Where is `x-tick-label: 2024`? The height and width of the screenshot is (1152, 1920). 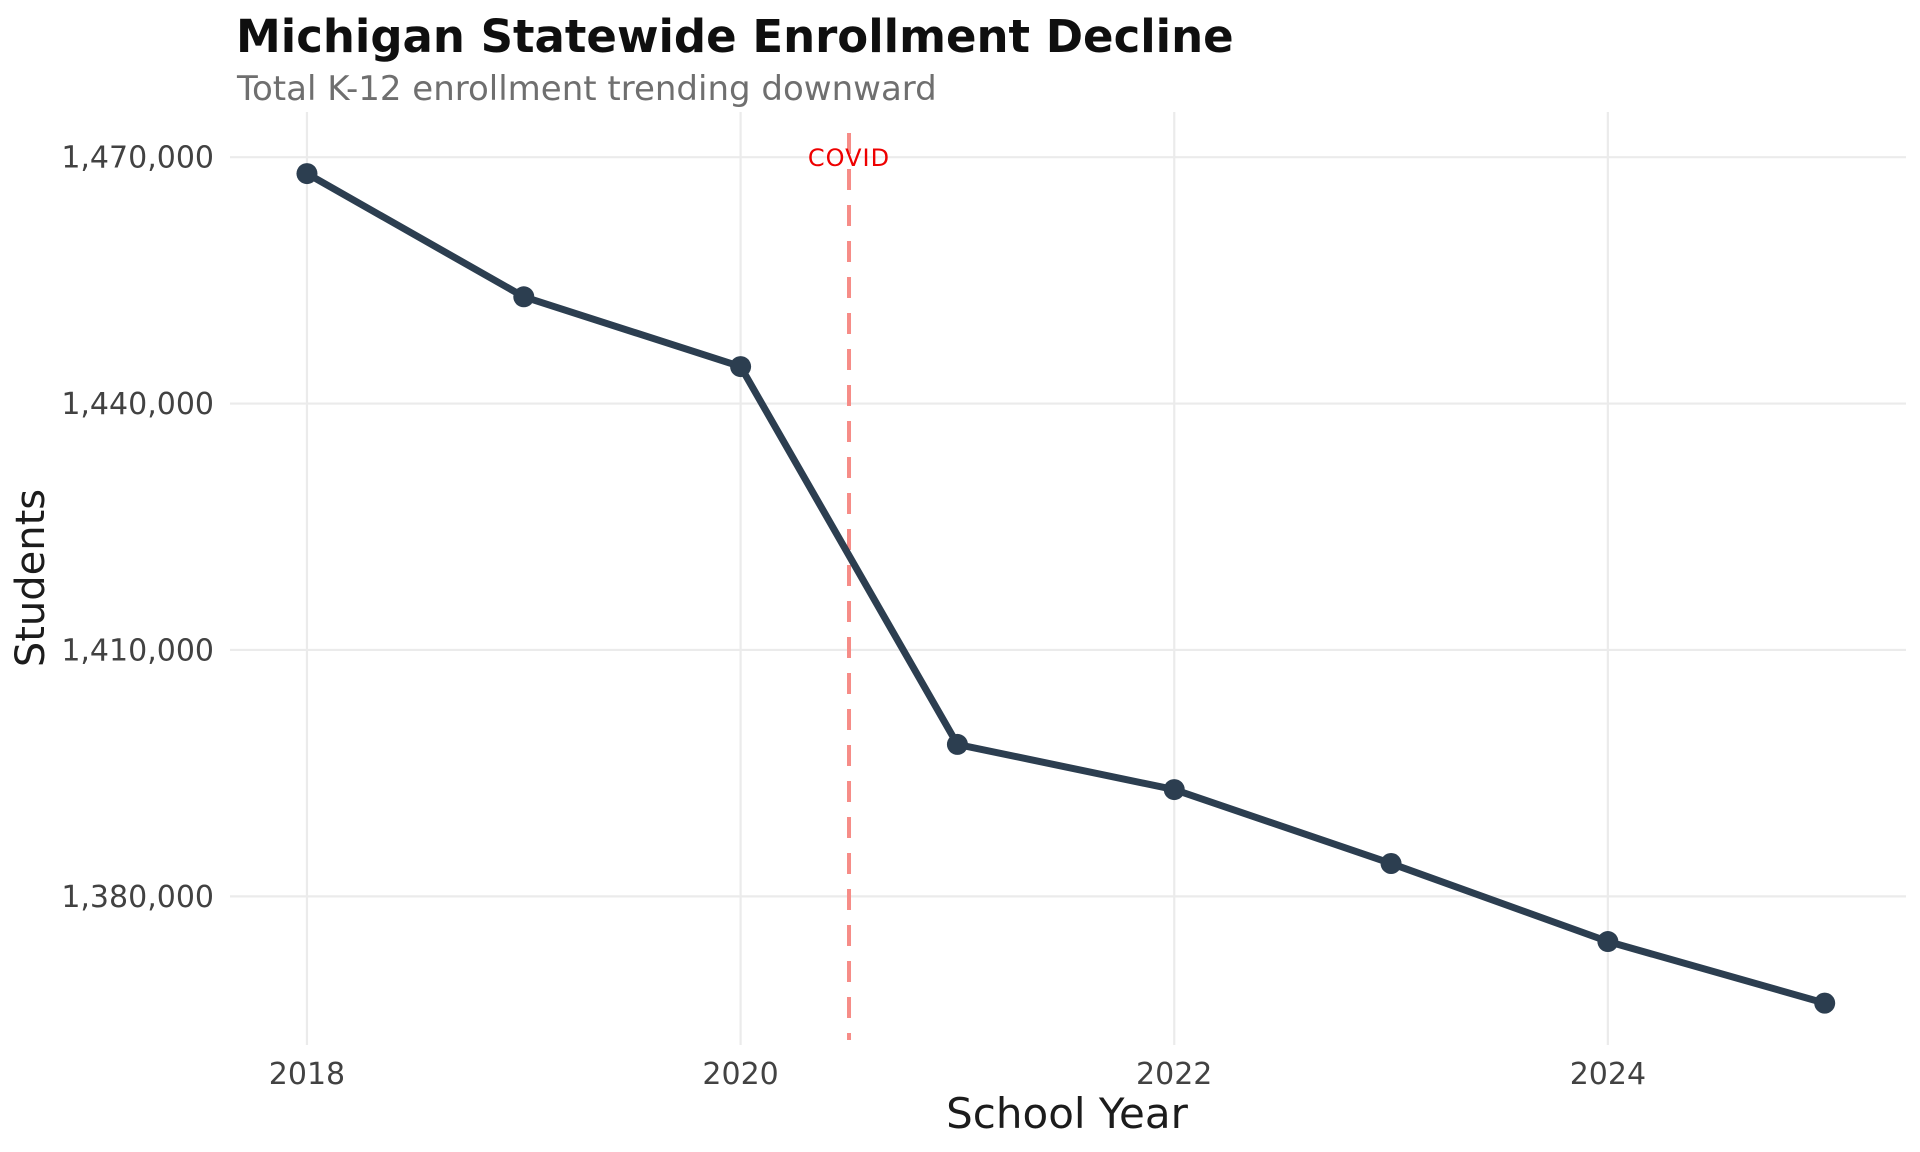 x-tick-label: 2024 is located at coordinates (1608, 1074).